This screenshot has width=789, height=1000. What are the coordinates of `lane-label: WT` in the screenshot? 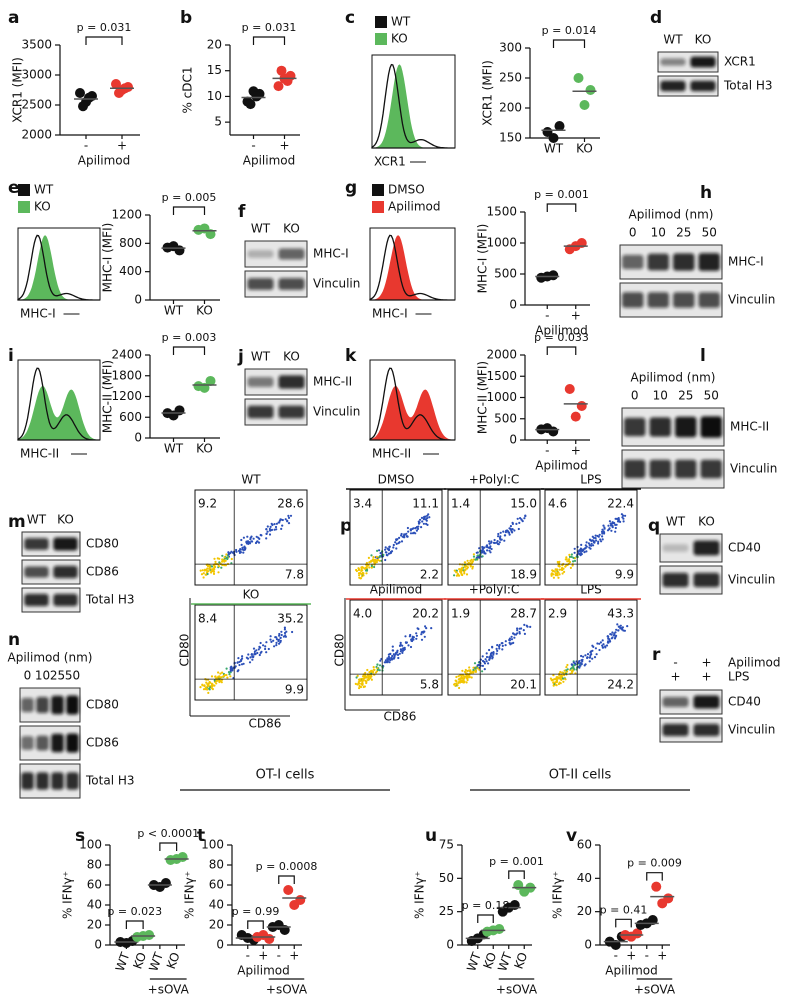 It's located at (37, 520).